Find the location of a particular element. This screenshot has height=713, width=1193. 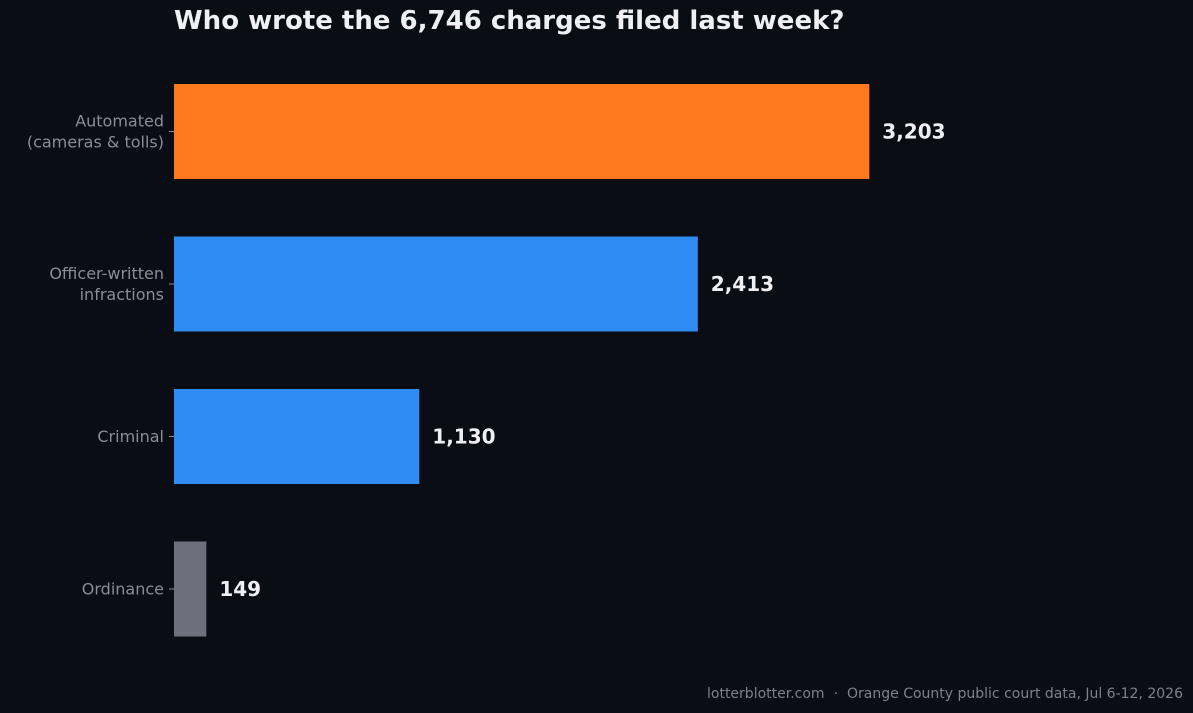

category-label-1-1: infractions is located at coordinates (122, 294).